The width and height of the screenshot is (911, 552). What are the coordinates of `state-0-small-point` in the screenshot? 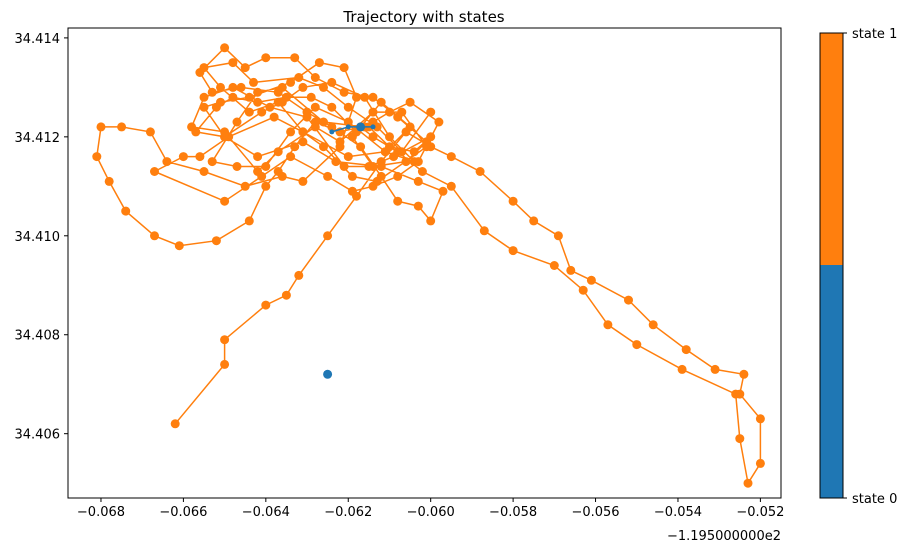 It's located at (348, 127).